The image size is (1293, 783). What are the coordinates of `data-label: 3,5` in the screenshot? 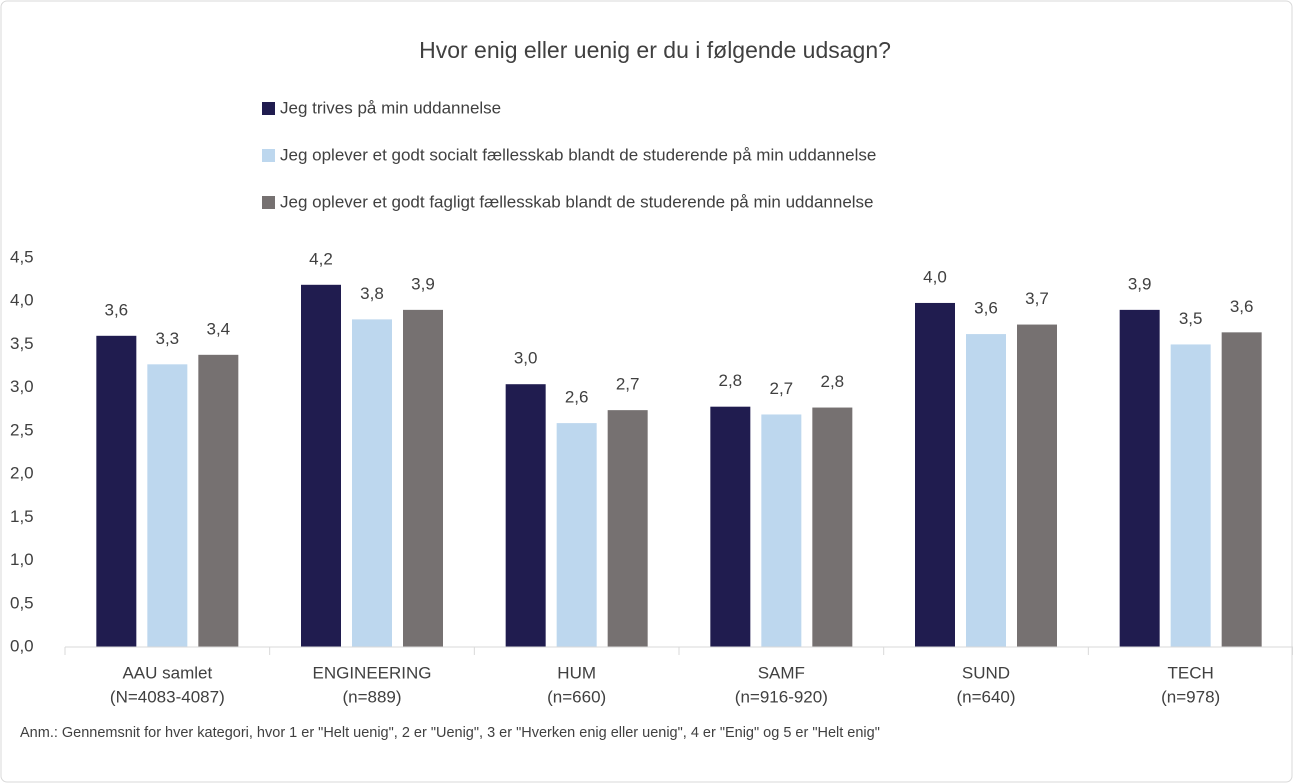 It's located at (1191, 318).